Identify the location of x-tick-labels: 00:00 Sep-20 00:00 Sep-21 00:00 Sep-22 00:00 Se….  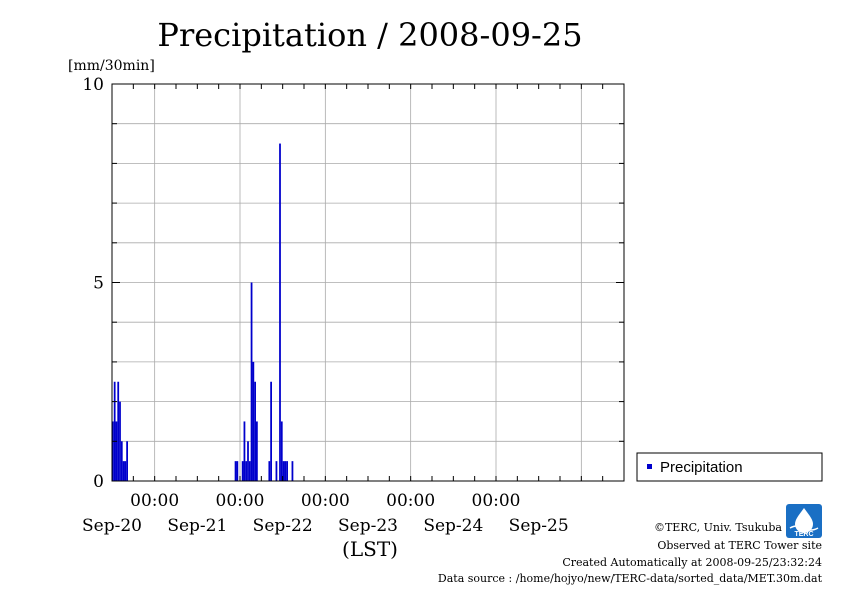
(325, 513).